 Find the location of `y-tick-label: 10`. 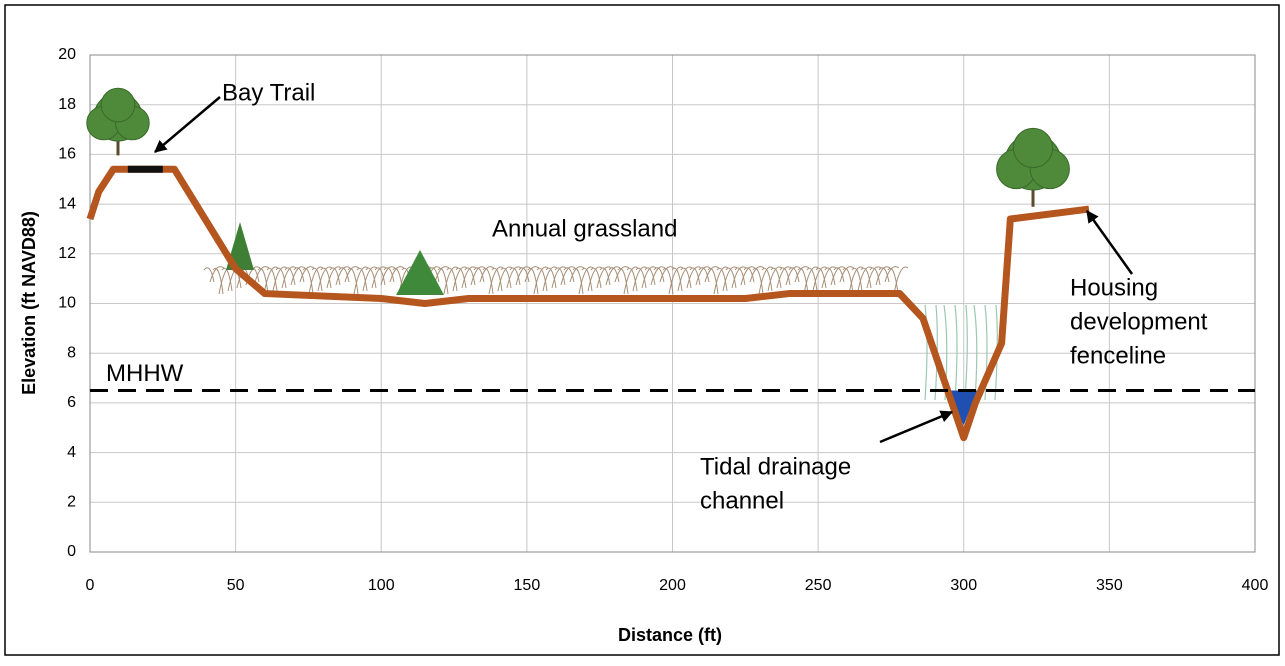

y-tick-label: 10 is located at coordinates (67, 303).